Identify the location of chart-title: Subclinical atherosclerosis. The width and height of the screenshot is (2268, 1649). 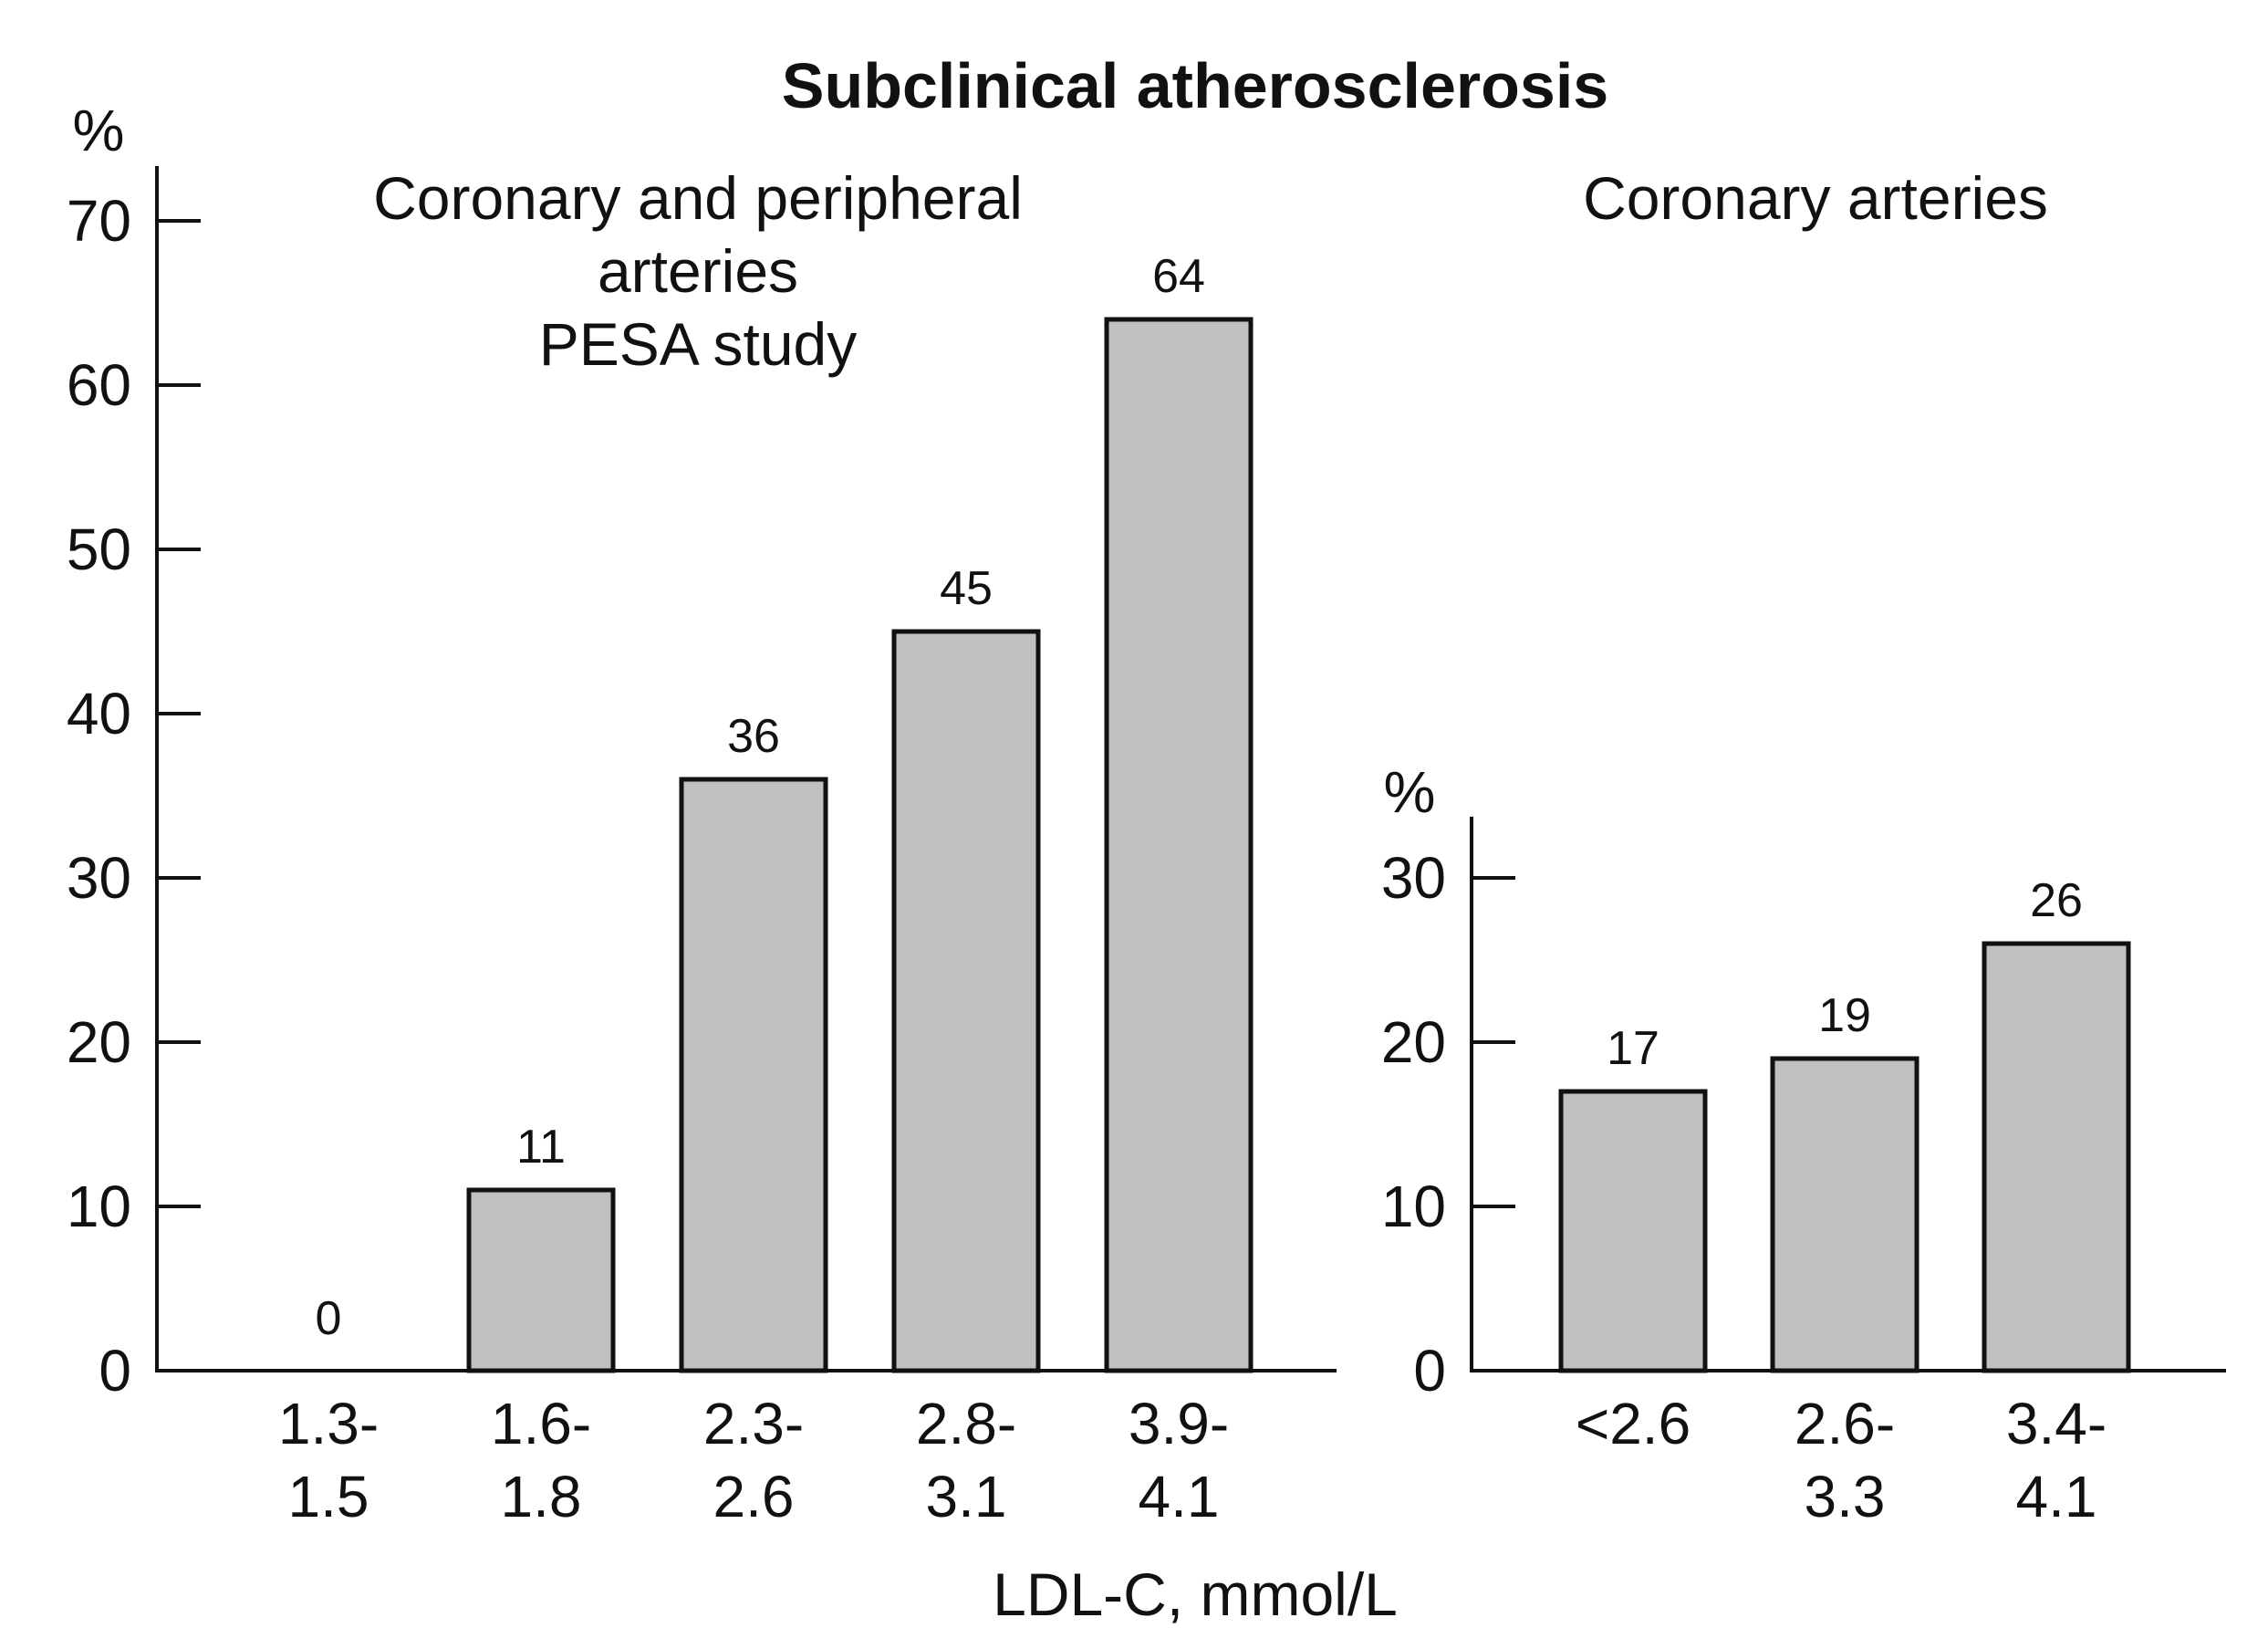
(1195, 85).